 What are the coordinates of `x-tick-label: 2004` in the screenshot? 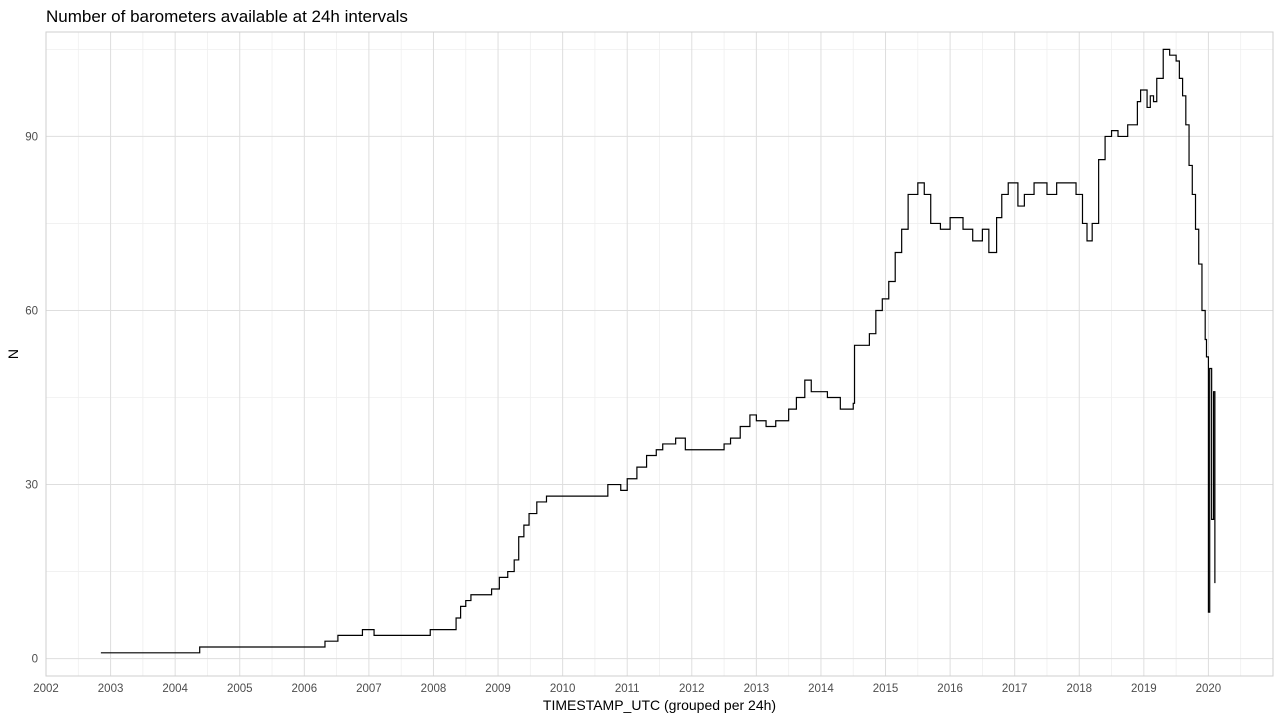 It's located at (175, 689).